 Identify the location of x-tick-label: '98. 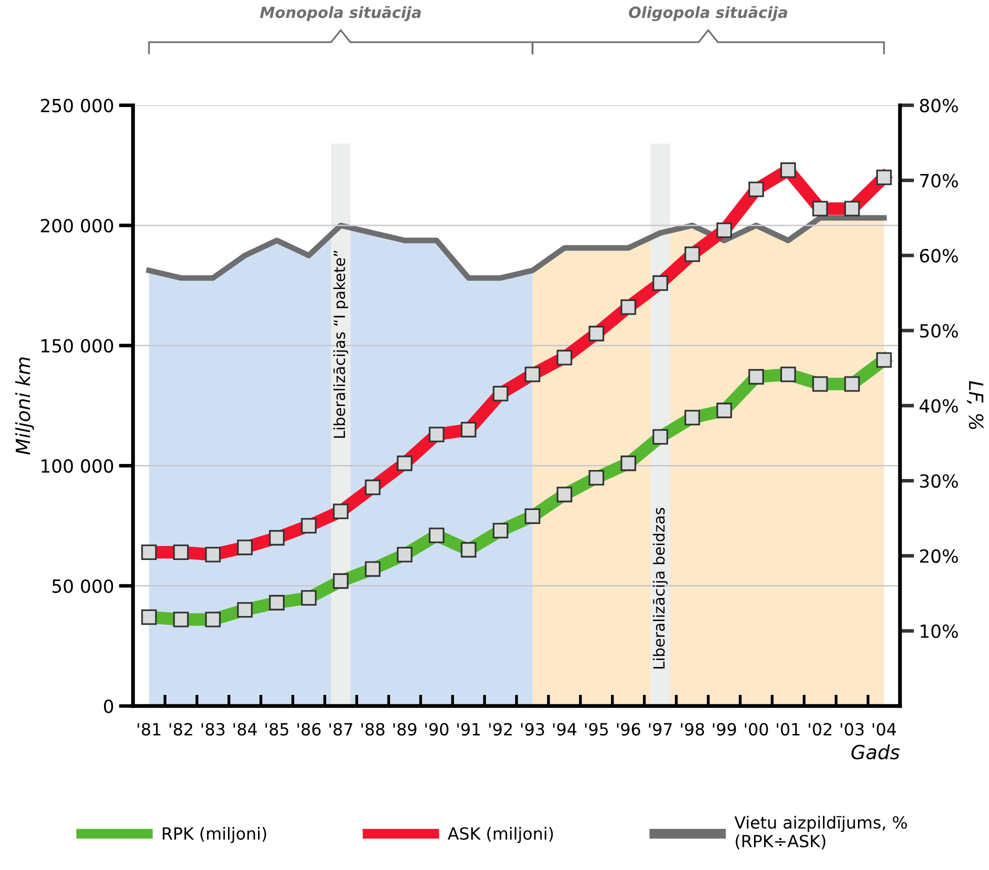
(692, 729).